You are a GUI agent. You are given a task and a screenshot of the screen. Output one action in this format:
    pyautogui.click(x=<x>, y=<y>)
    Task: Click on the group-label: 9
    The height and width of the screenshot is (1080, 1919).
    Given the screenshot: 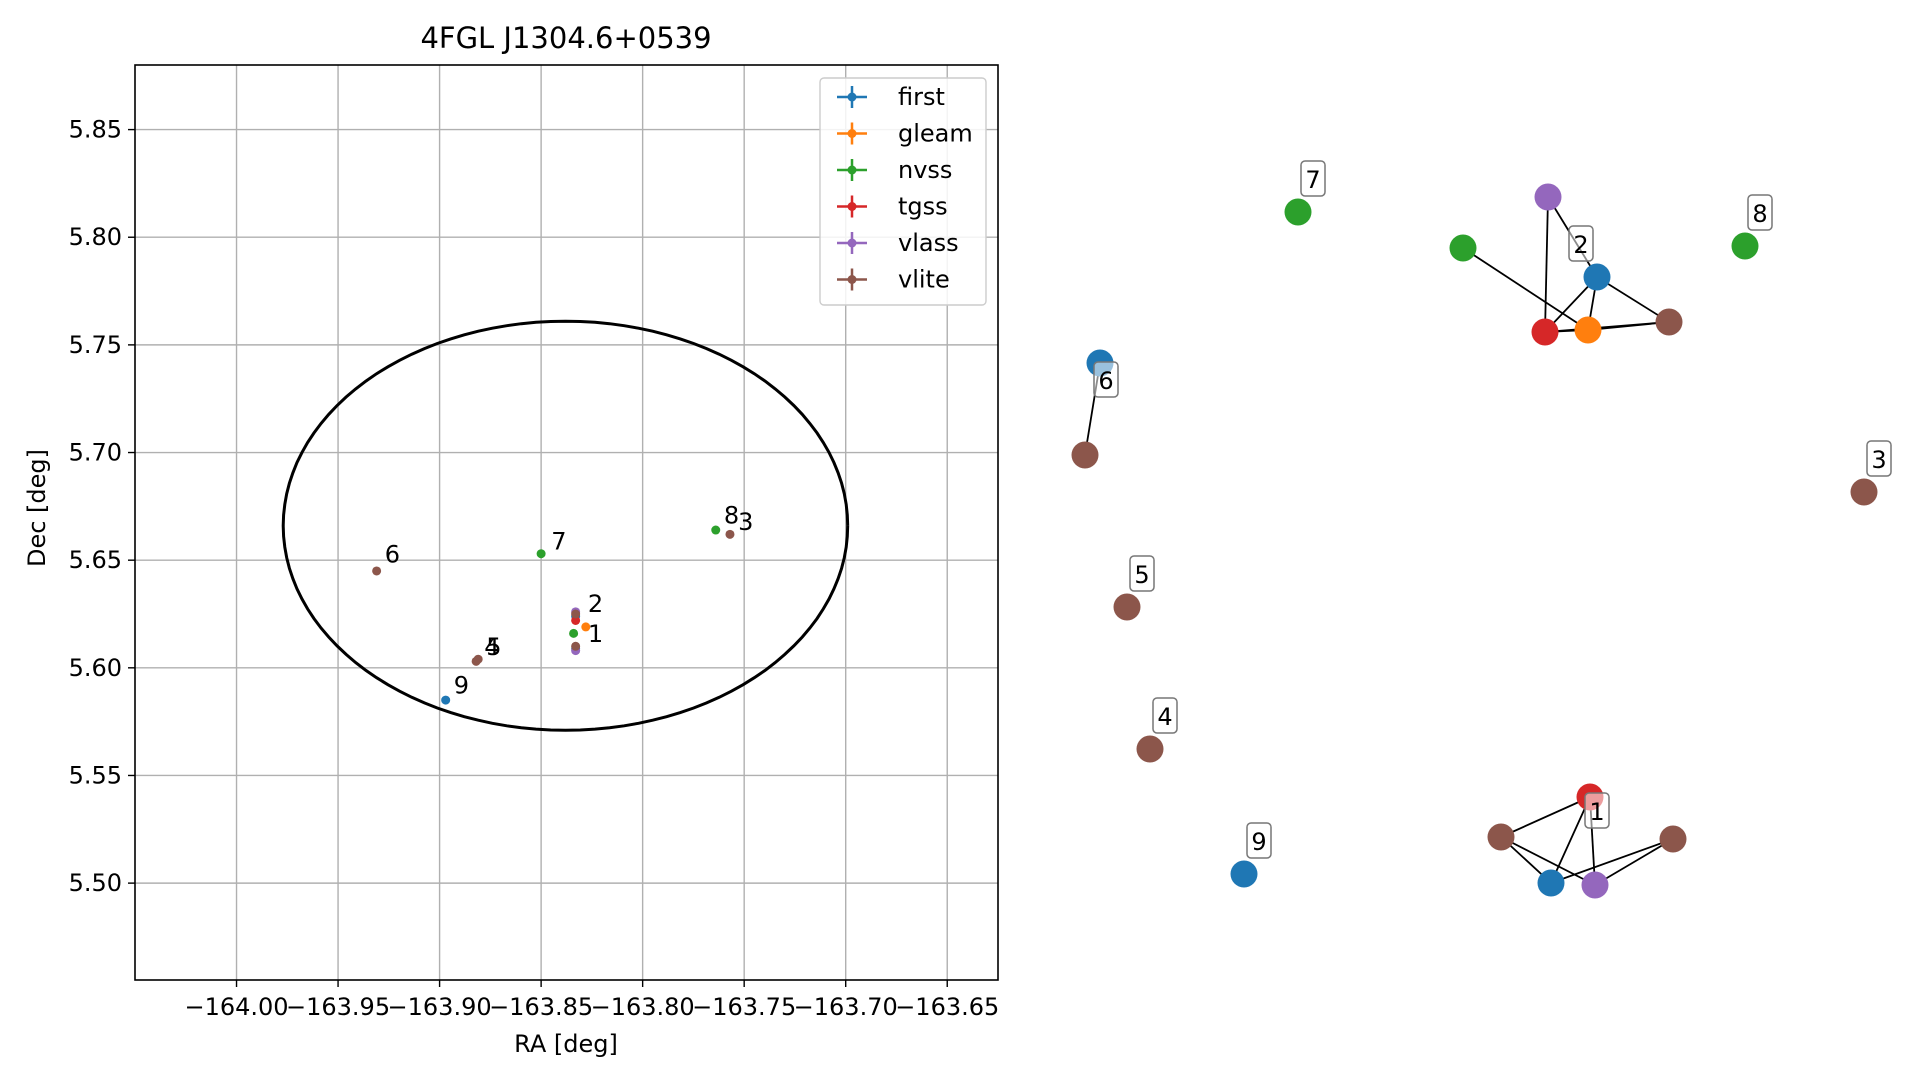 What is the action you would take?
    pyautogui.click(x=1258, y=842)
    